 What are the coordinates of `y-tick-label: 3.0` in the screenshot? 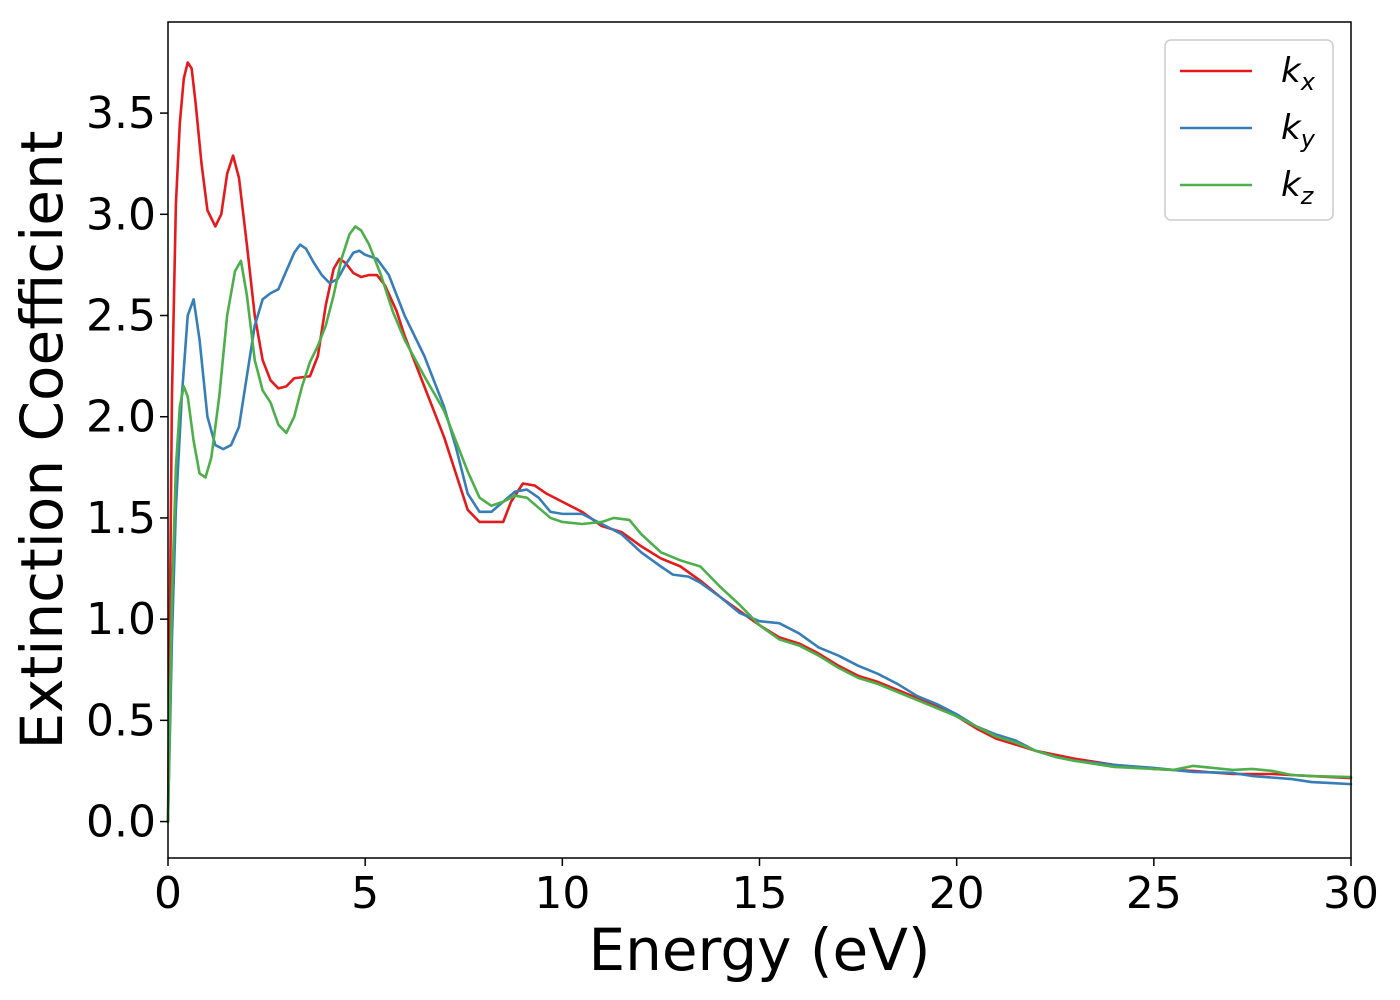 It's located at (121, 214).